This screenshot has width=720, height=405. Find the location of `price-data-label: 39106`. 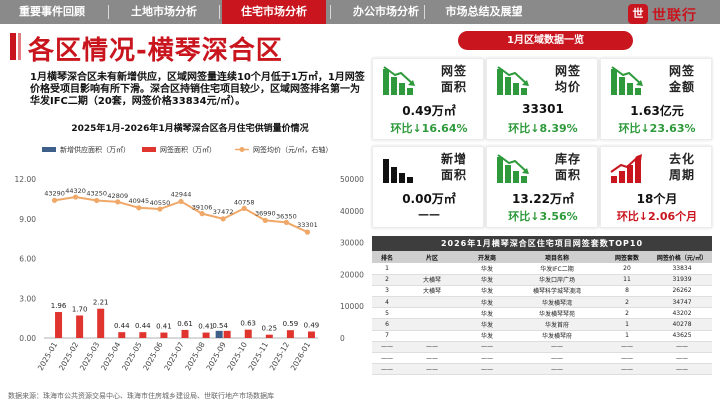

price-data-label: 39106 is located at coordinates (202, 208).